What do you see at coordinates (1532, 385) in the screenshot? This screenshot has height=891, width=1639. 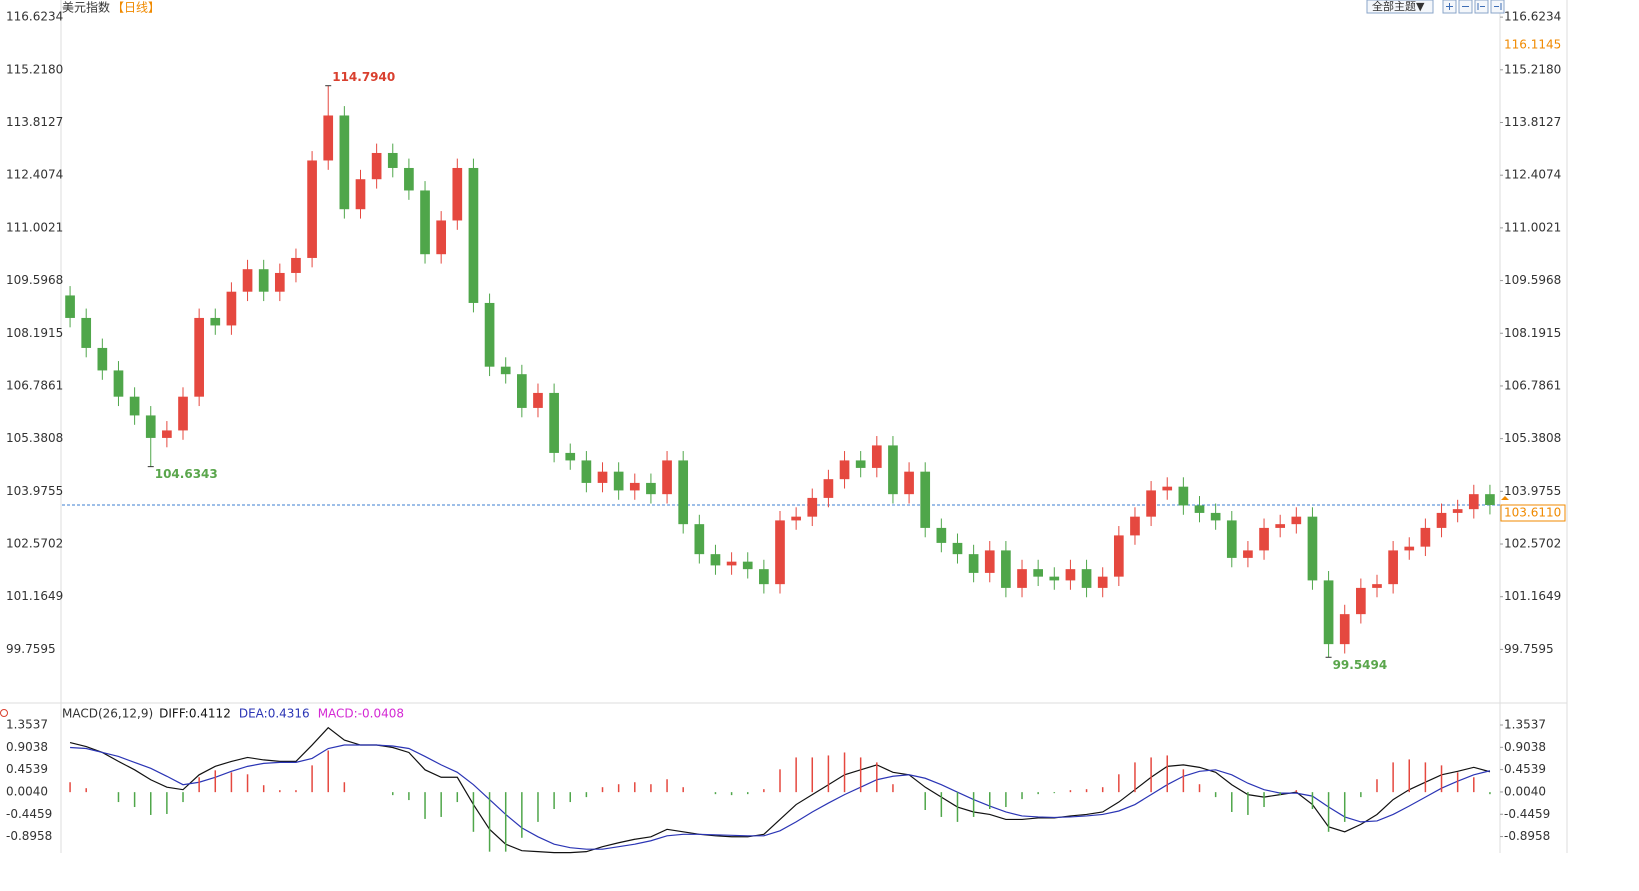 I see `y-tick-label-right: 106.7861` at bounding box center [1532, 385].